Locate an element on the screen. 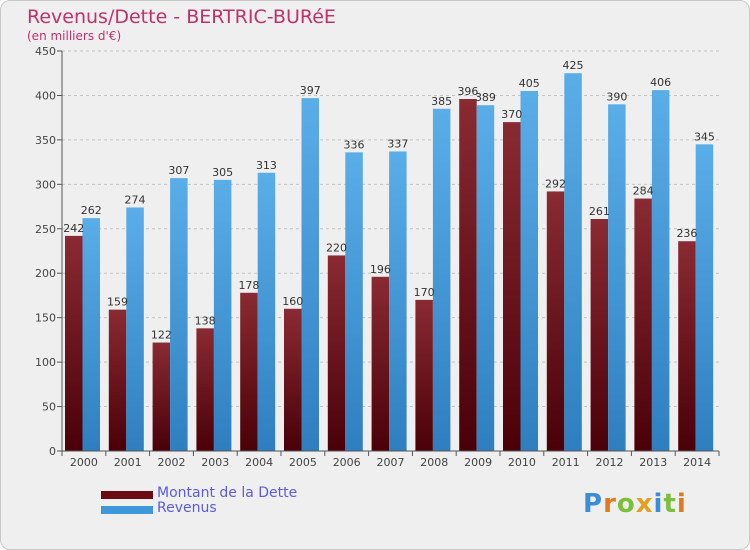 The height and width of the screenshot is (550, 750). logo-letter: P is located at coordinates (593, 504).